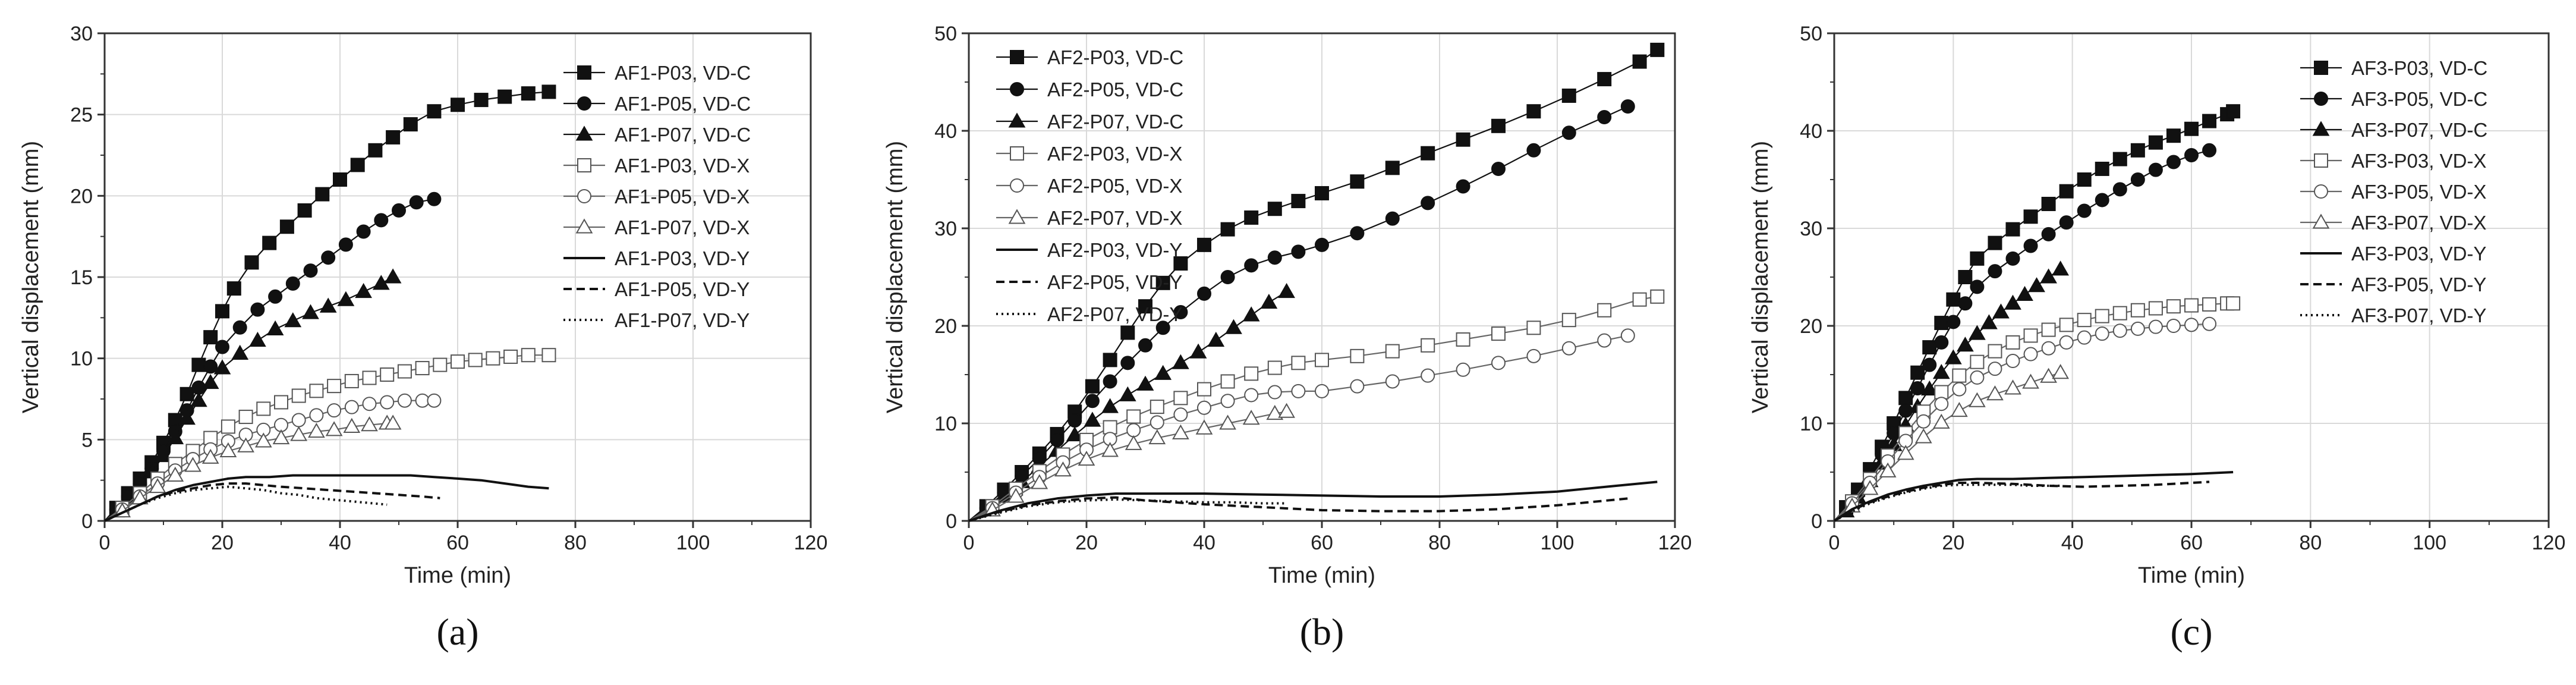 The width and height of the screenshot is (2576, 685). Describe the element at coordinates (1816, 521) in the screenshot. I see `y-tick-label: 0` at that location.